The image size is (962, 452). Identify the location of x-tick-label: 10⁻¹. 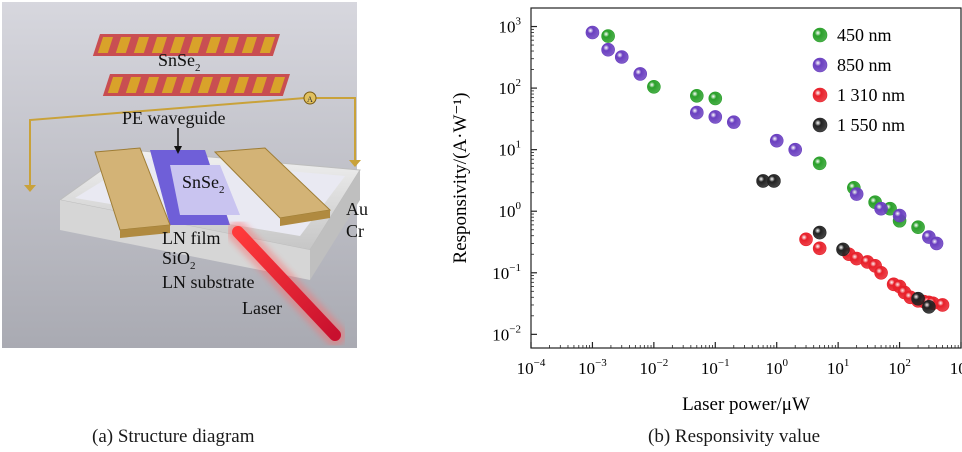
(715, 367).